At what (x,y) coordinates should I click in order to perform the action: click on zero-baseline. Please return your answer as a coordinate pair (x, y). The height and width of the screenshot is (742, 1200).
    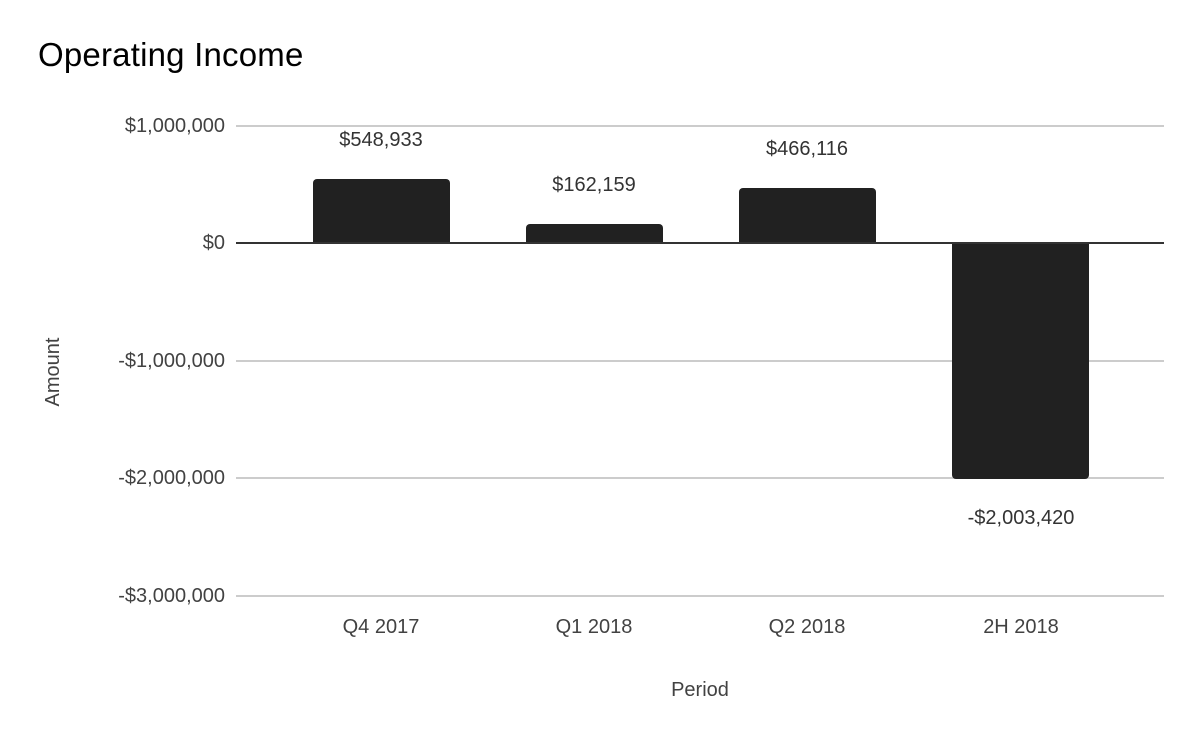
    Looking at the image, I should click on (700, 243).